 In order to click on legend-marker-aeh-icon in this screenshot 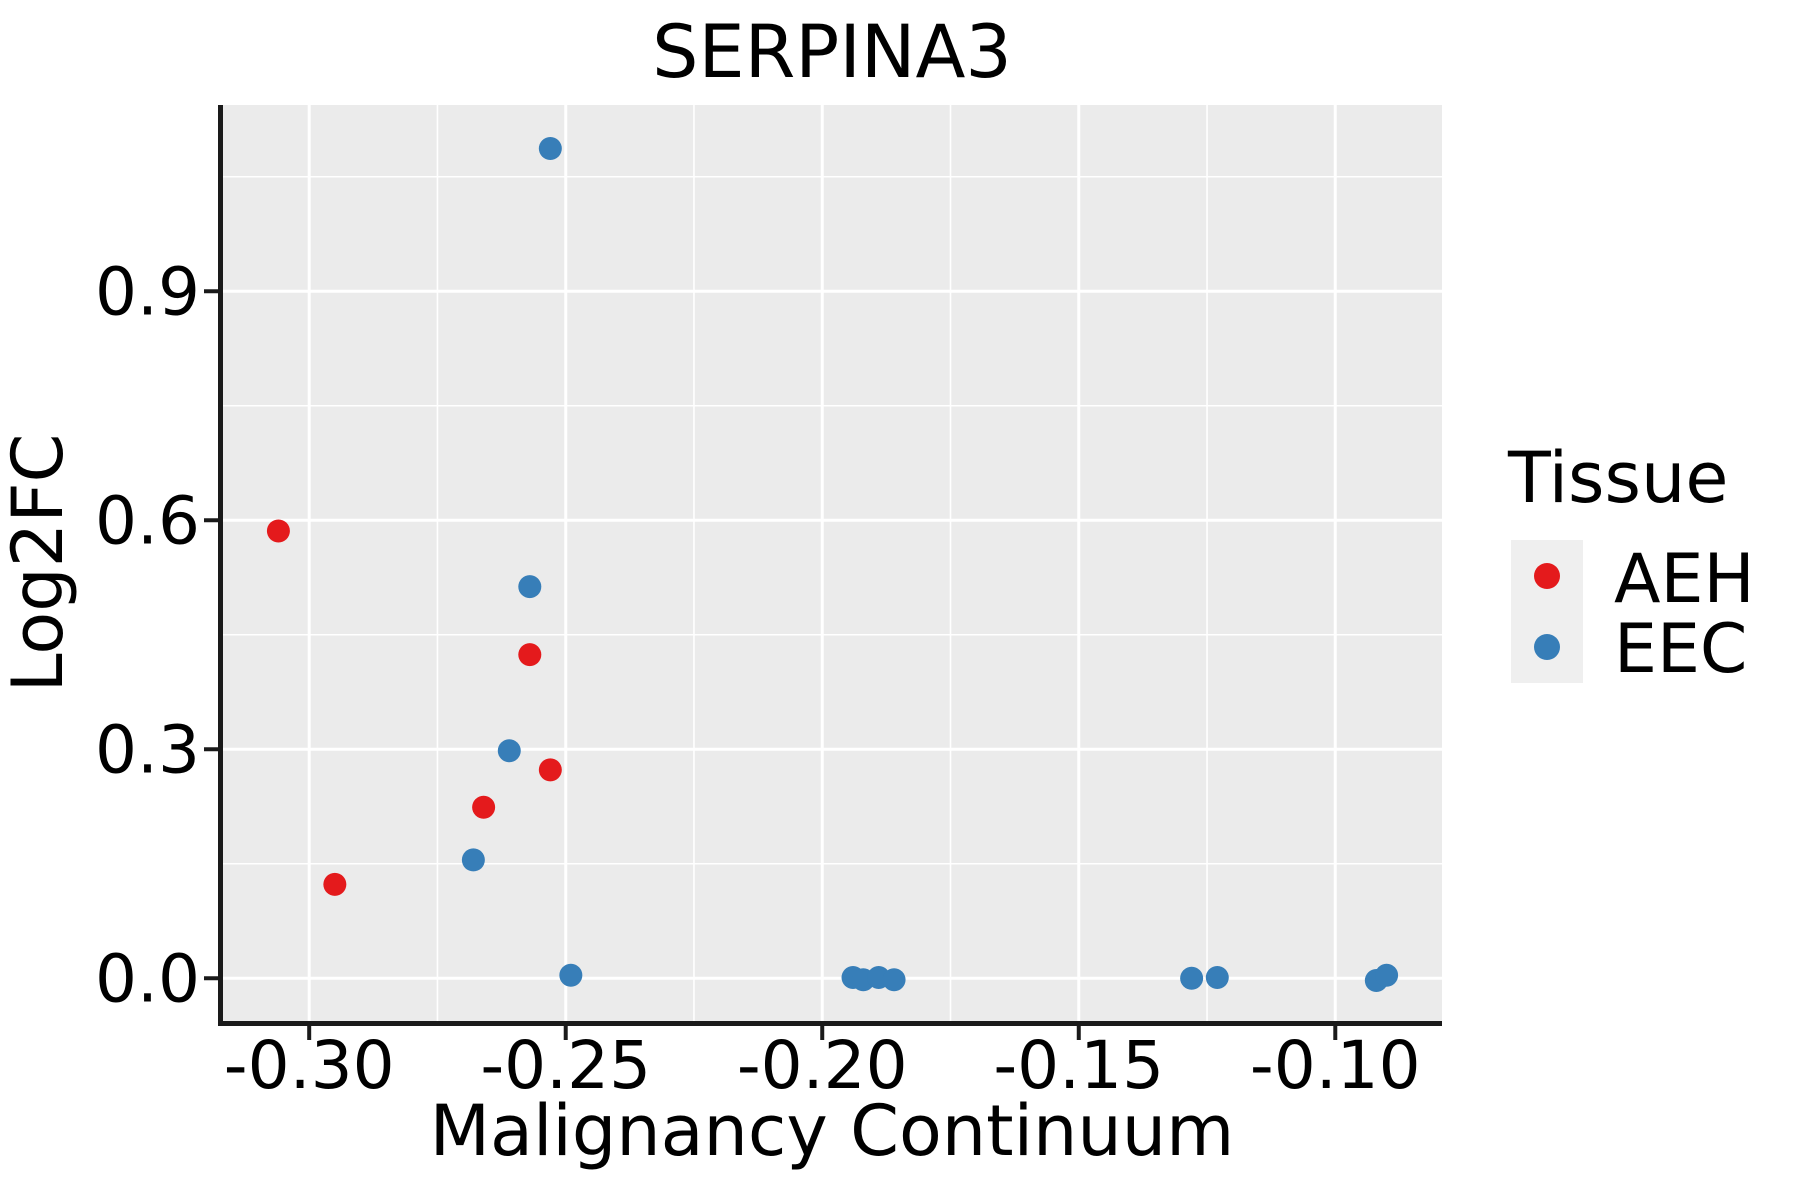, I will do `click(1547, 576)`.